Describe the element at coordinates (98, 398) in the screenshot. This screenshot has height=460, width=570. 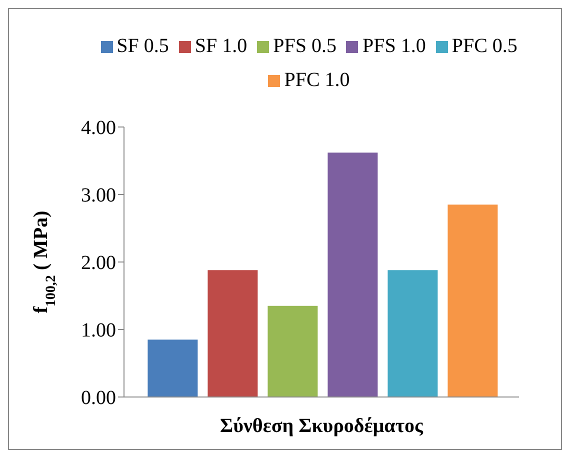
I see `y-tick-label: 0.00` at that location.